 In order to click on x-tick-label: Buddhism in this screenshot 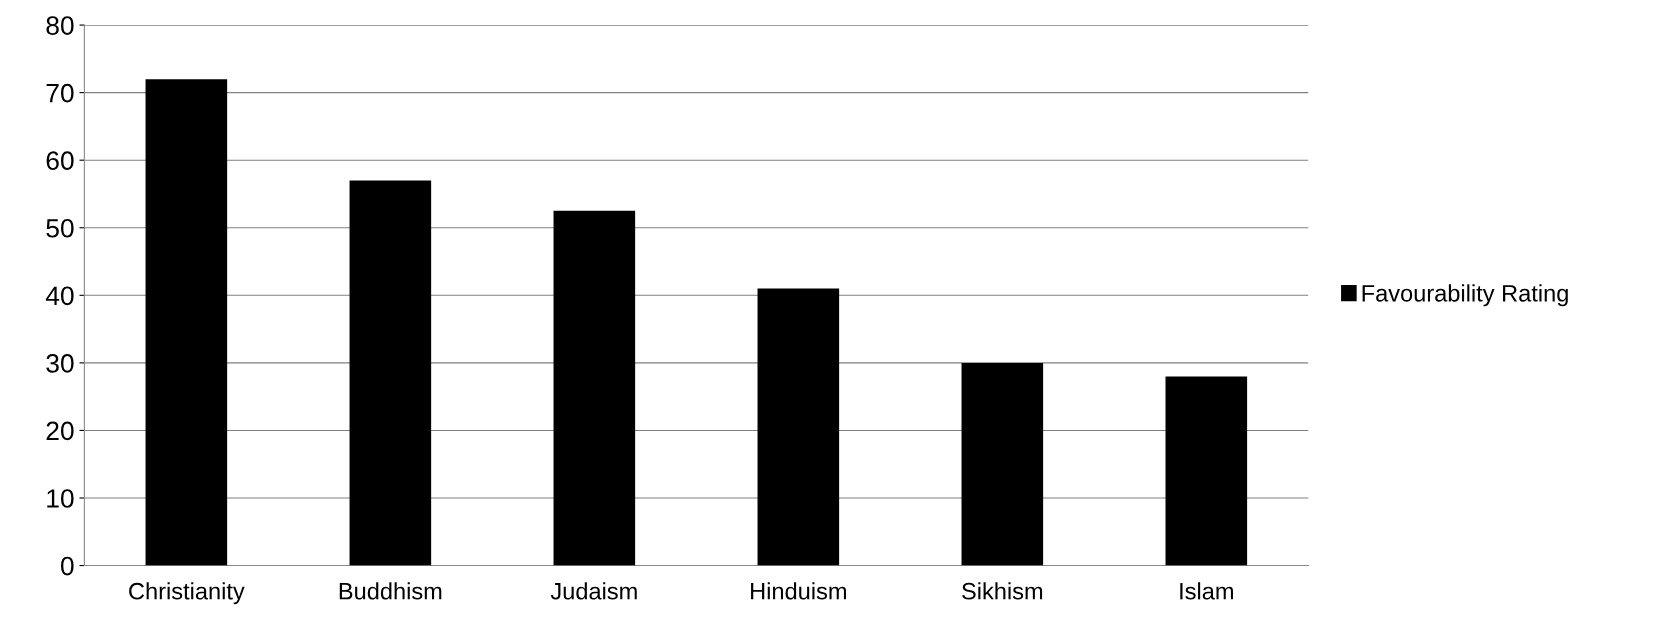, I will do `click(390, 591)`.